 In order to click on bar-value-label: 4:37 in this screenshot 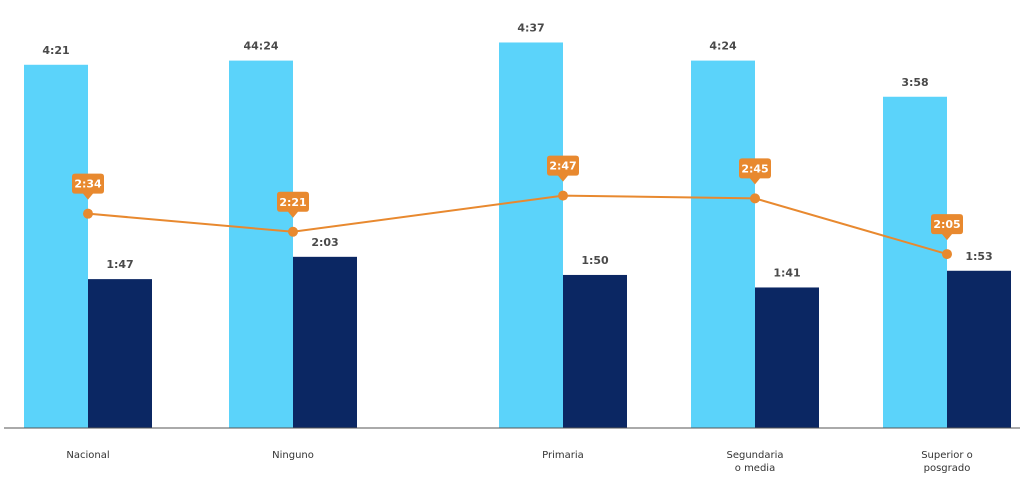, I will do `click(530, 27)`.